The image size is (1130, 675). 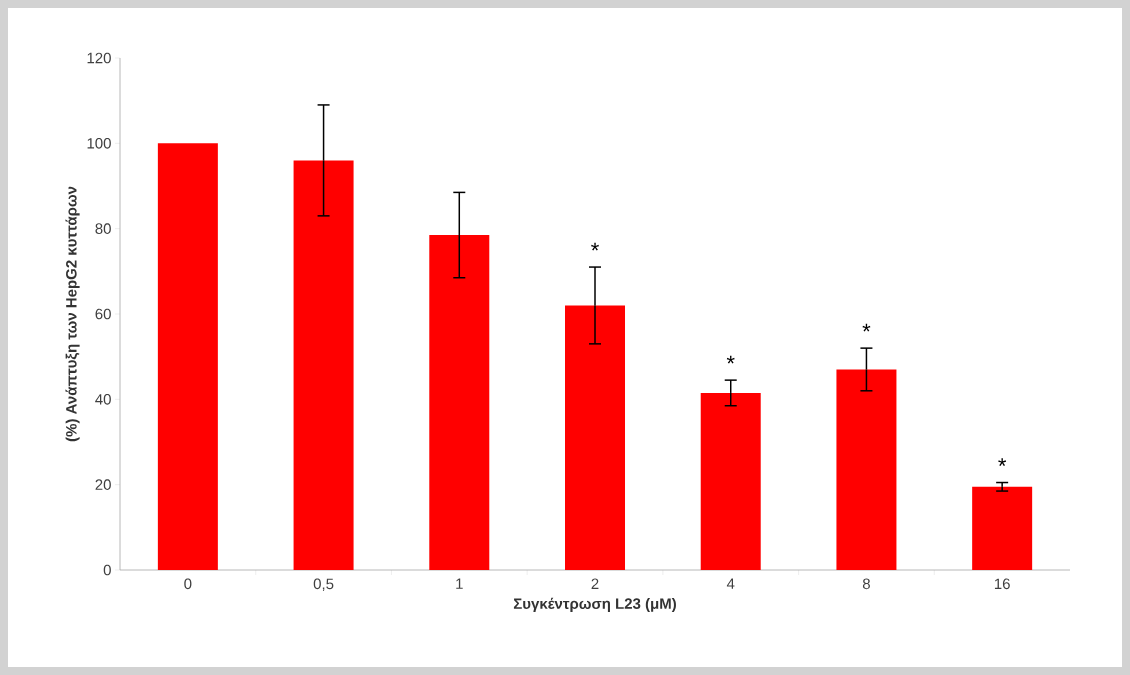 I want to click on y-tick-label: 0, so click(x=107, y=570).